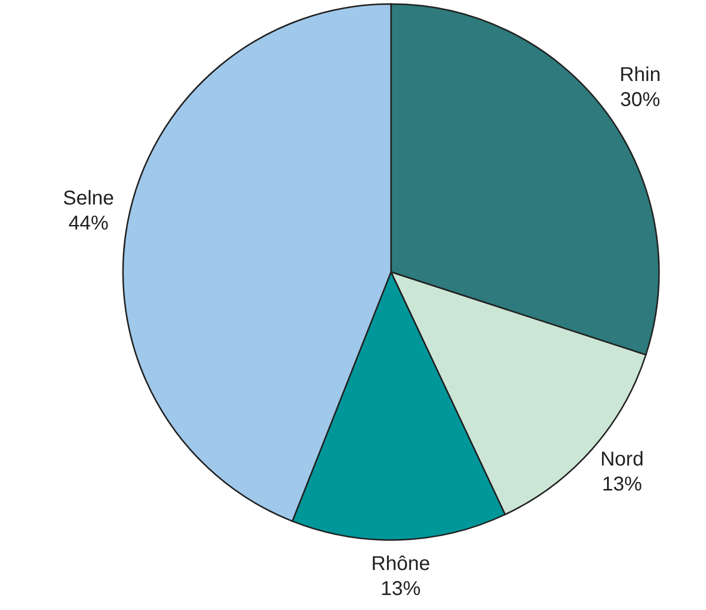 The width and height of the screenshot is (706, 610). I want to click on slice-label: Rhône, so click(400, 563).